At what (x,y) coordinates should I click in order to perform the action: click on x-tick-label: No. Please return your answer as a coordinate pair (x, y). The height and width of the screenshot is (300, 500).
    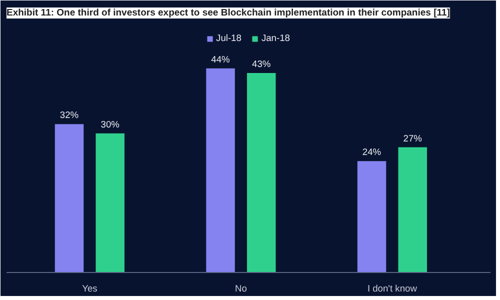
    Looking at the image, I should click on (240, 289).